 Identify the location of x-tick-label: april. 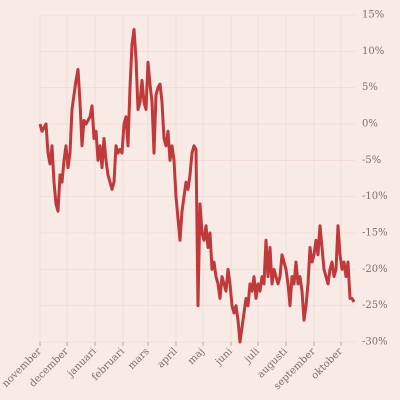
(167, 358).